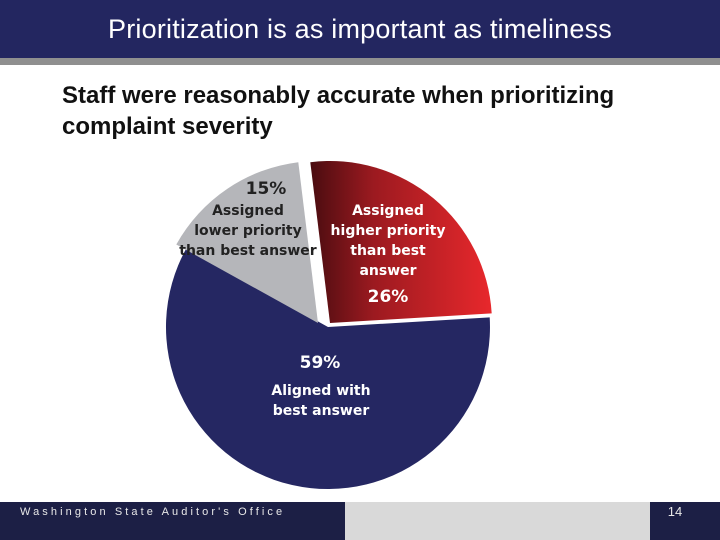 Image resolution: width=720 pixels, height=540 pixels. Describe the element at coordinates (388, 231) in the screenshot. I see `slice-label-higher-2: higher priority` at that location.